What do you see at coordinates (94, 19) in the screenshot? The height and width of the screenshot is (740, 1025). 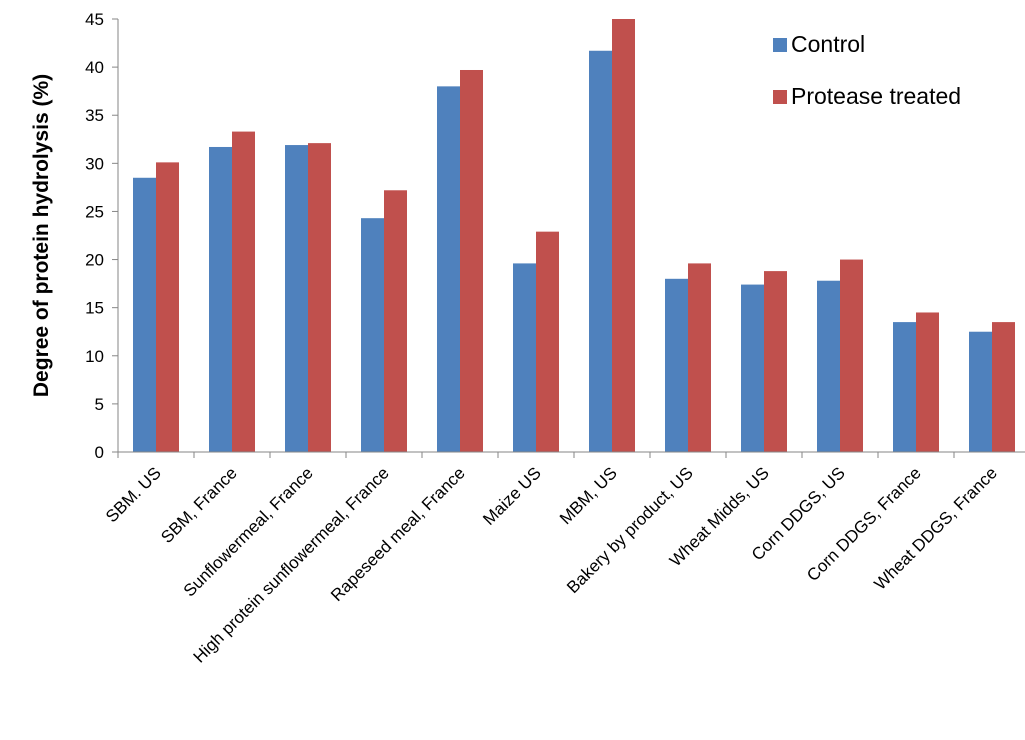 I see `y-tick-label: 45` at bounding box center [94, 19].